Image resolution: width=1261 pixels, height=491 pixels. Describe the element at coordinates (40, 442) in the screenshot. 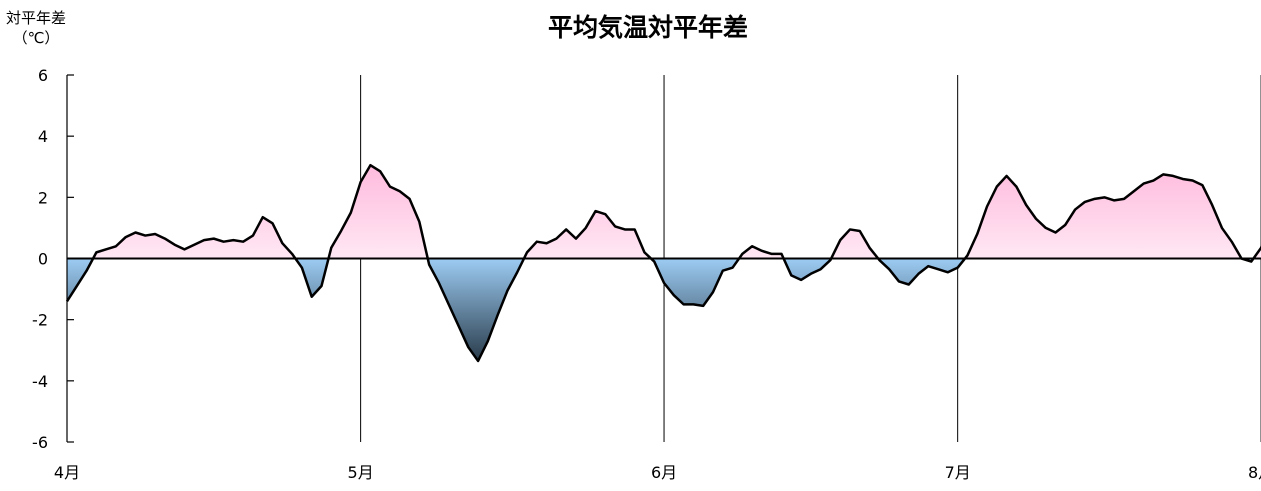

I see `y-tick-label: -6` at that location.